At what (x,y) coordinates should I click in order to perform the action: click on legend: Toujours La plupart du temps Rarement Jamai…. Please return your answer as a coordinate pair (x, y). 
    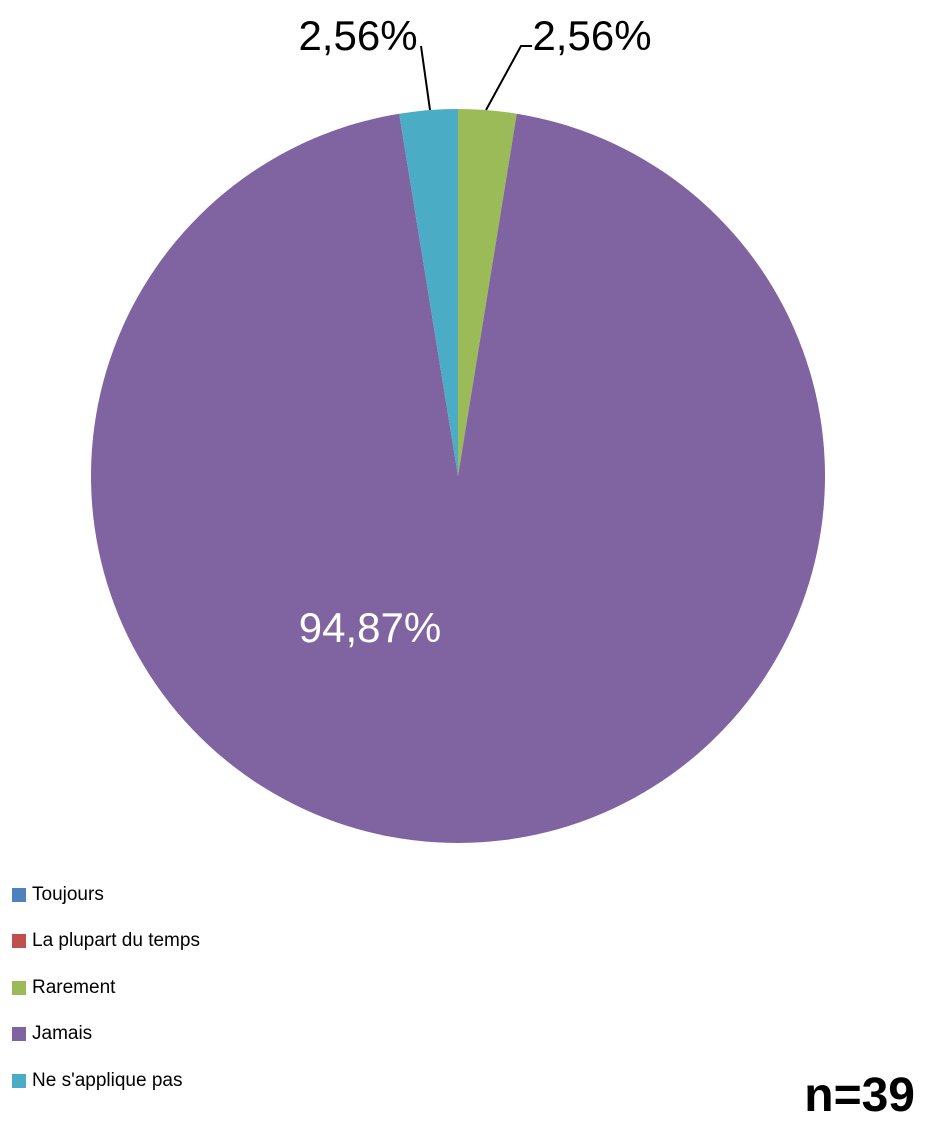
    Looking at the image, I should click on (106, 999).